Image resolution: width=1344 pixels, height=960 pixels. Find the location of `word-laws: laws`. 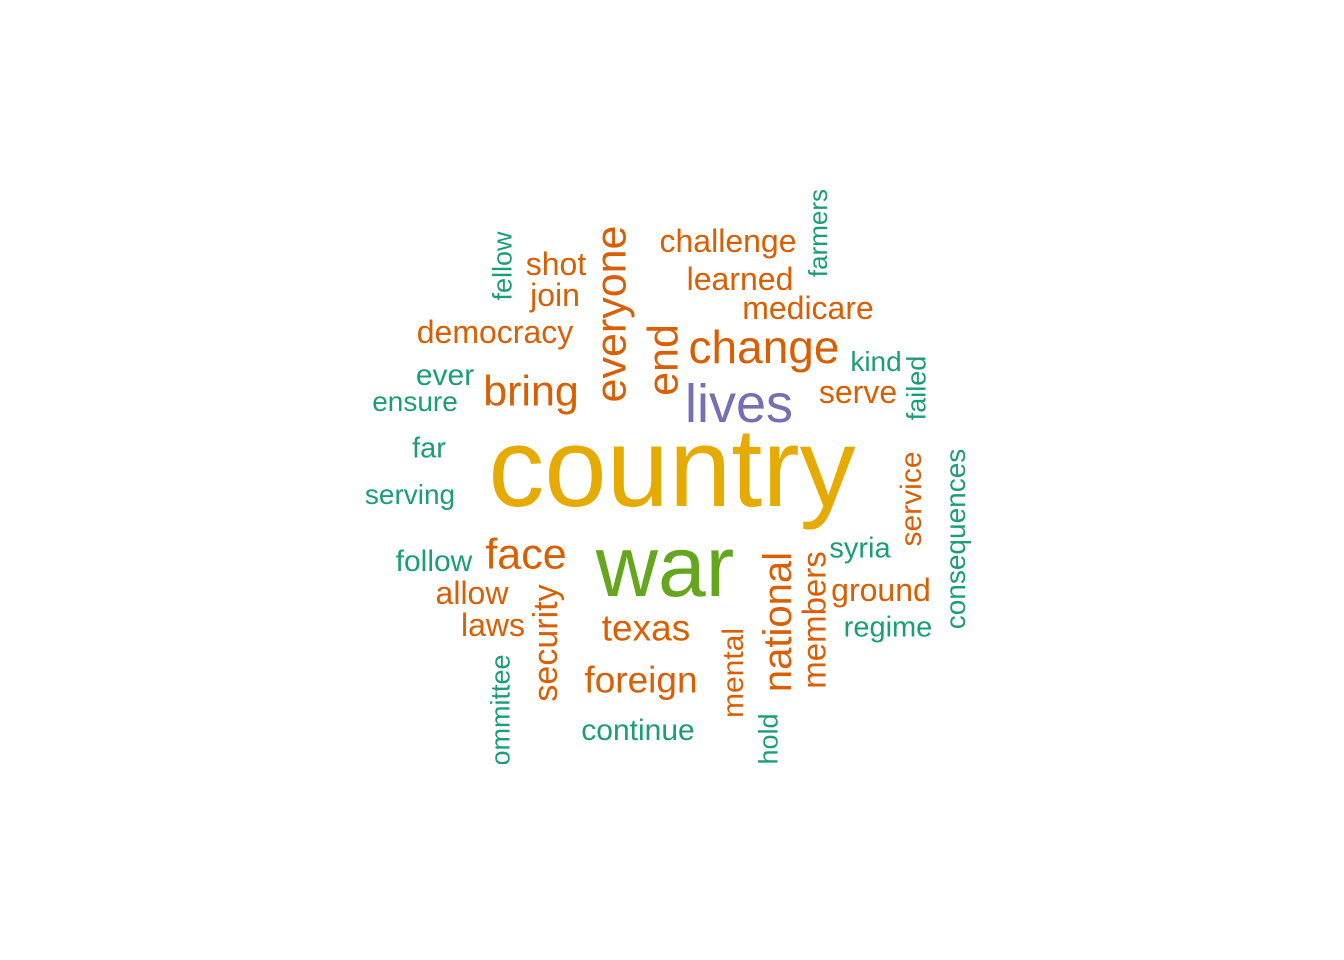

word-laws: laws is located at coordinates (493, 625).